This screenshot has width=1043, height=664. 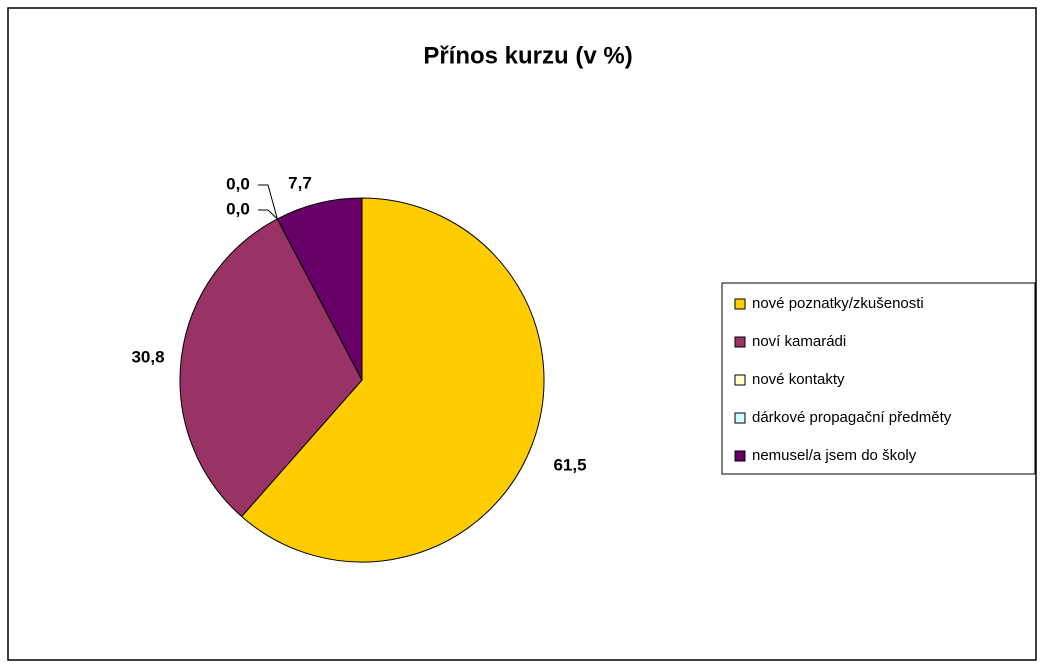 What do you see at coordinates (834, 455) in the screenshot?
I see `legend-label: nemusel/a jsem do školy` at bounding box center [834, 455].